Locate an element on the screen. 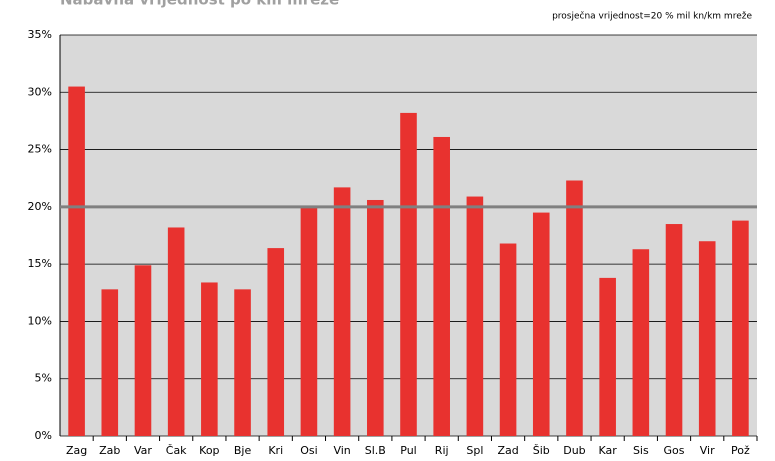 Image resolution: width=775 pixels, height=461 pixels. y-tick-label: 10% is located at coordinates (40, 320).